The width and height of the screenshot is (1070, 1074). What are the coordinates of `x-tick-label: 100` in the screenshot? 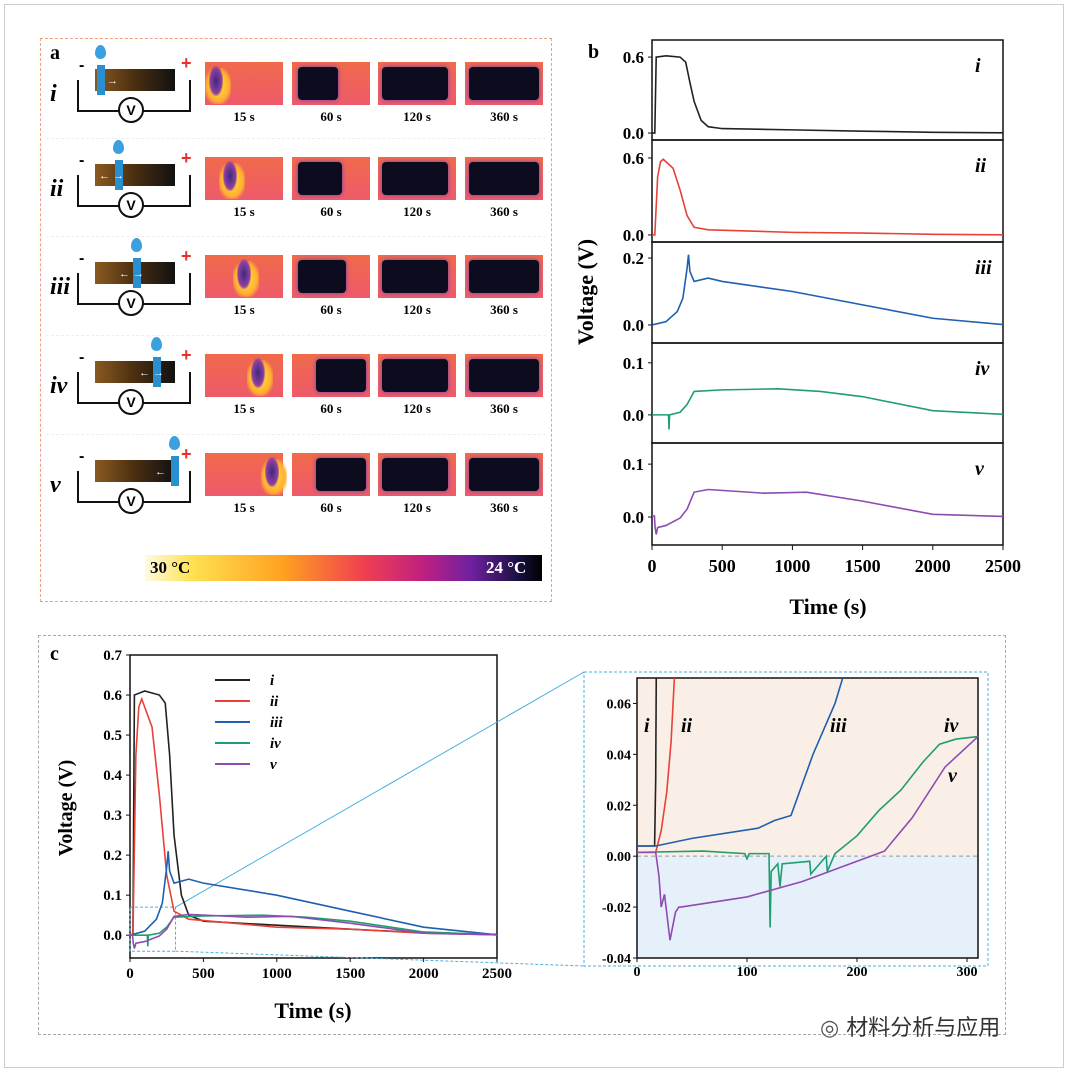 It's located at (747, 972).